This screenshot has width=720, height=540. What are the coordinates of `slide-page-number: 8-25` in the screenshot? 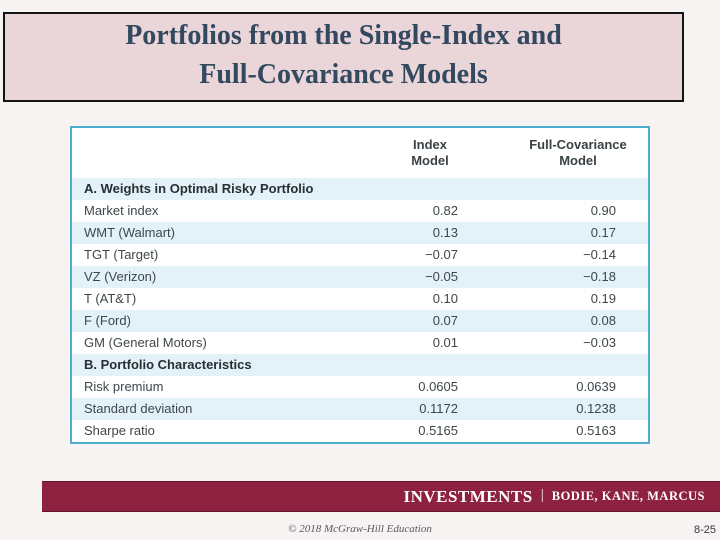 It's located at (704, 530).